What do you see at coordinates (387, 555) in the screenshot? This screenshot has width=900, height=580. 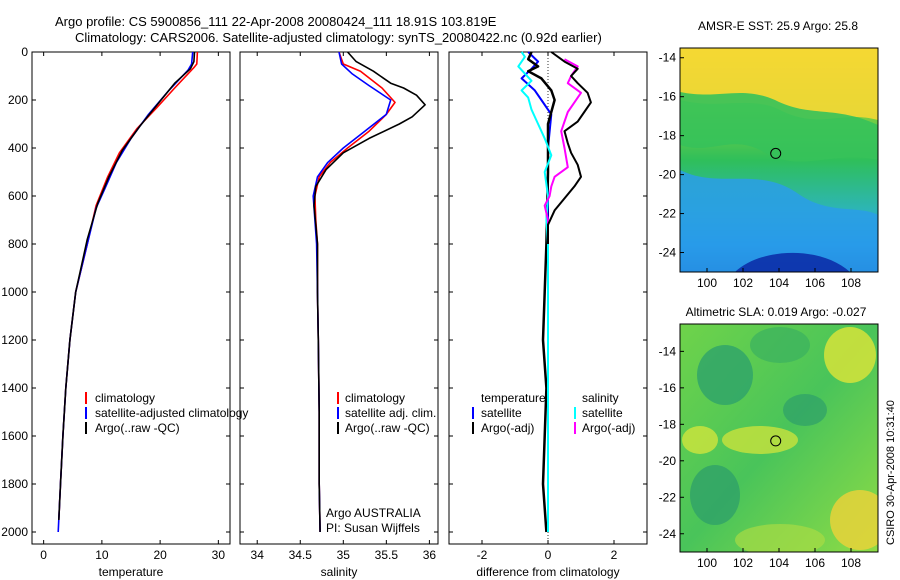 I see `x-tick-label: 35.5` at bounding box center [387, 555].